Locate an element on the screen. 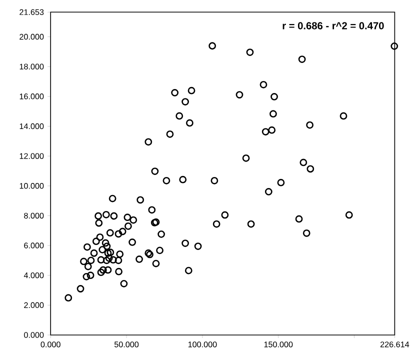 The width and height of the screenshot is (420, 362). y-tick-label: 18.000 is located at coordinates (32, 67).